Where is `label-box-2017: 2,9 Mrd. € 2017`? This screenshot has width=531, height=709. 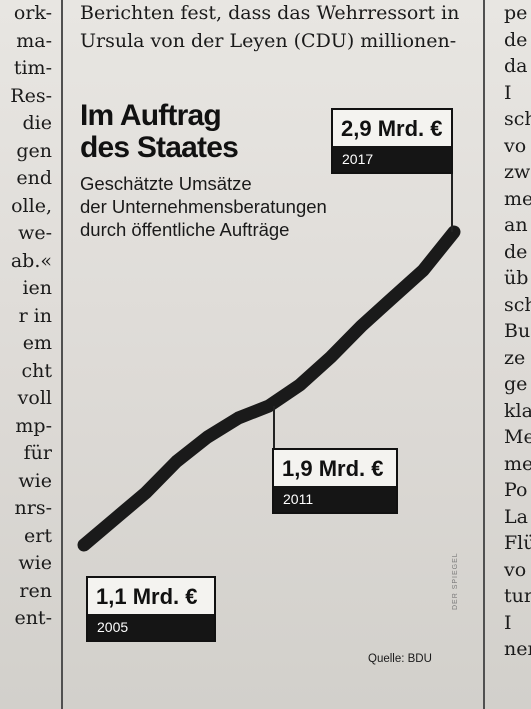
label-box-2017: 2,9 Mrd. € 2017 is located at coordinates (392, 141).